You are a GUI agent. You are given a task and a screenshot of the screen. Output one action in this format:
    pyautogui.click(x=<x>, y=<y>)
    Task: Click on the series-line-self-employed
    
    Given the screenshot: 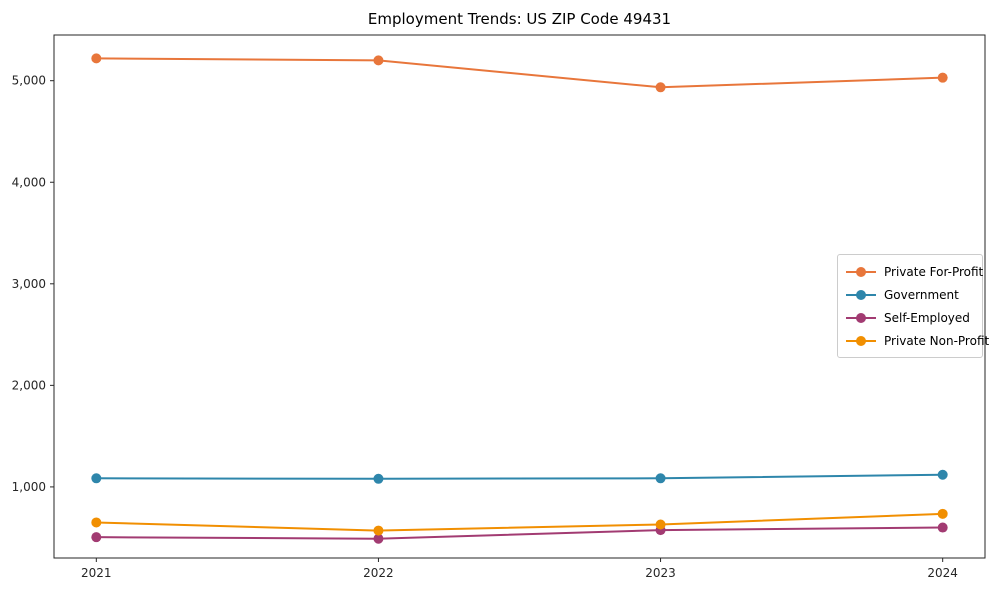 What is the action you would take?
    pyautogui.click(x=519, y=533)
    